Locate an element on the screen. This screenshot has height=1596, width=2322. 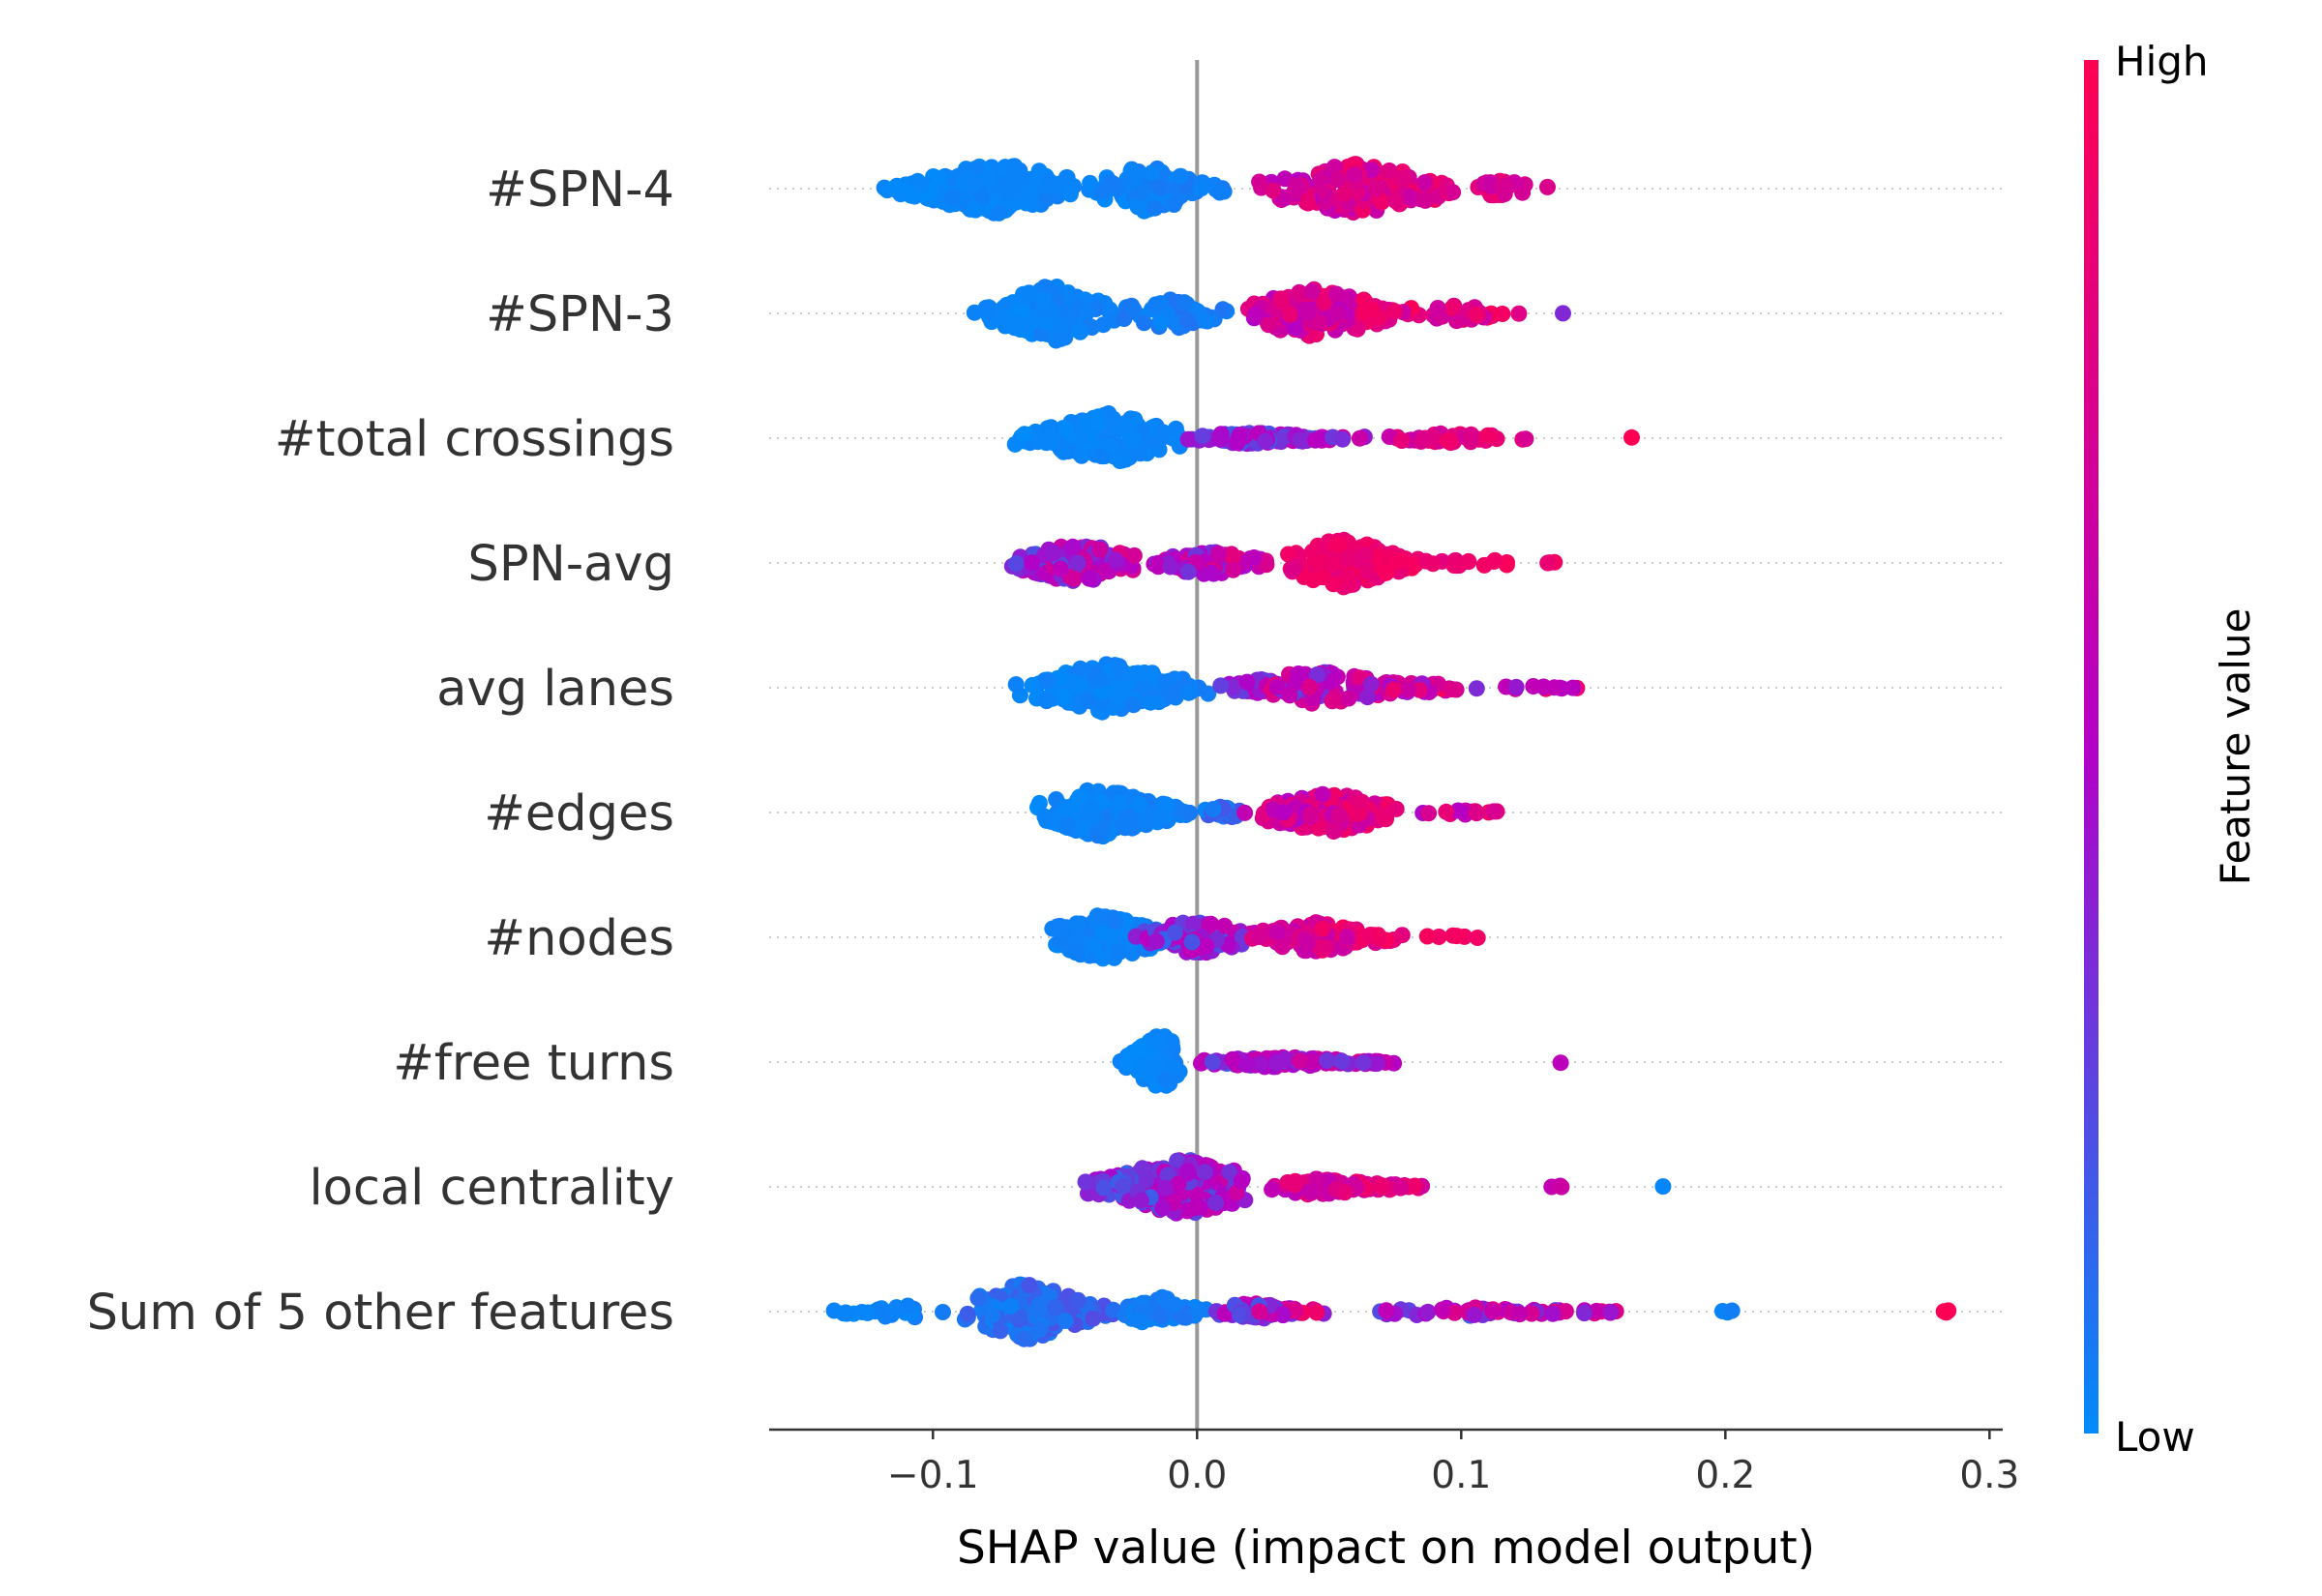
colorbar-title: Feature value is located at coordinates (2235, 747).